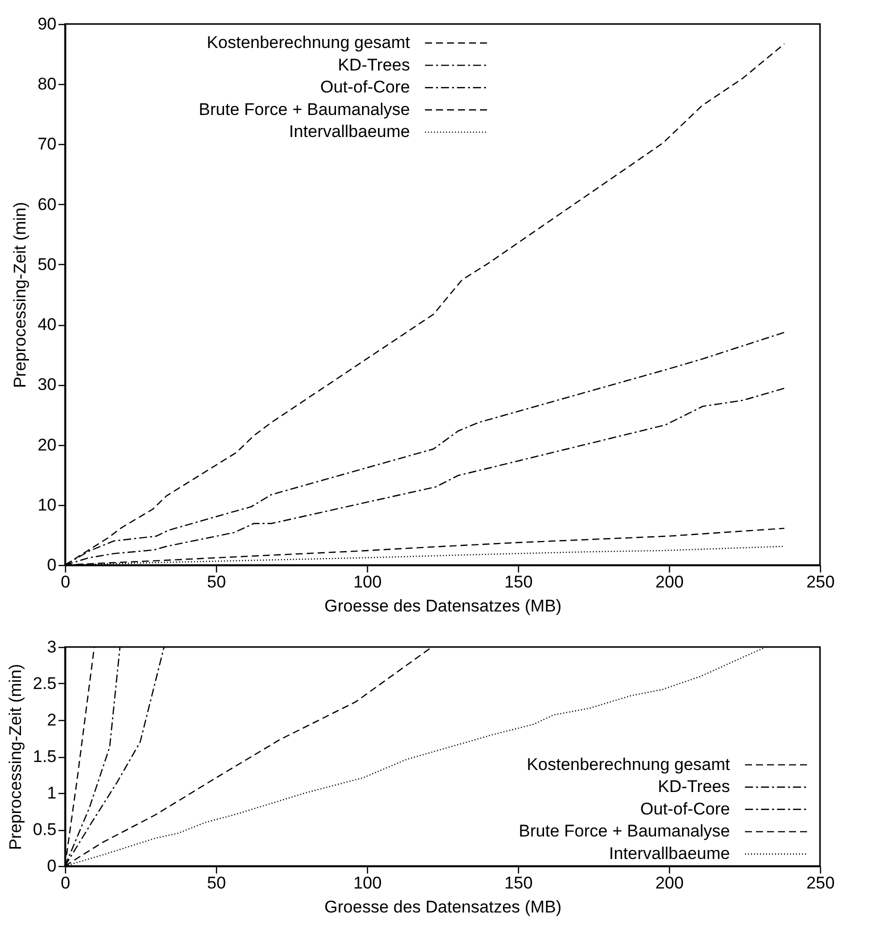 The width and height of the screenshot is (893, 951). Describe the element at coordinates (47, 24) in the screenshot. I see `y-tick-label: 90` at that location.